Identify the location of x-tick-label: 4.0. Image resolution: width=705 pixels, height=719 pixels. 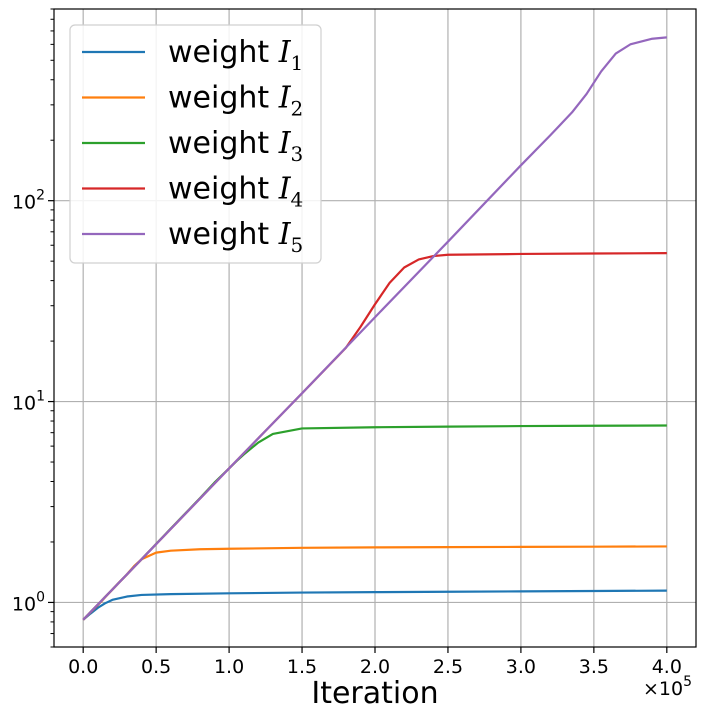
(667, 667).